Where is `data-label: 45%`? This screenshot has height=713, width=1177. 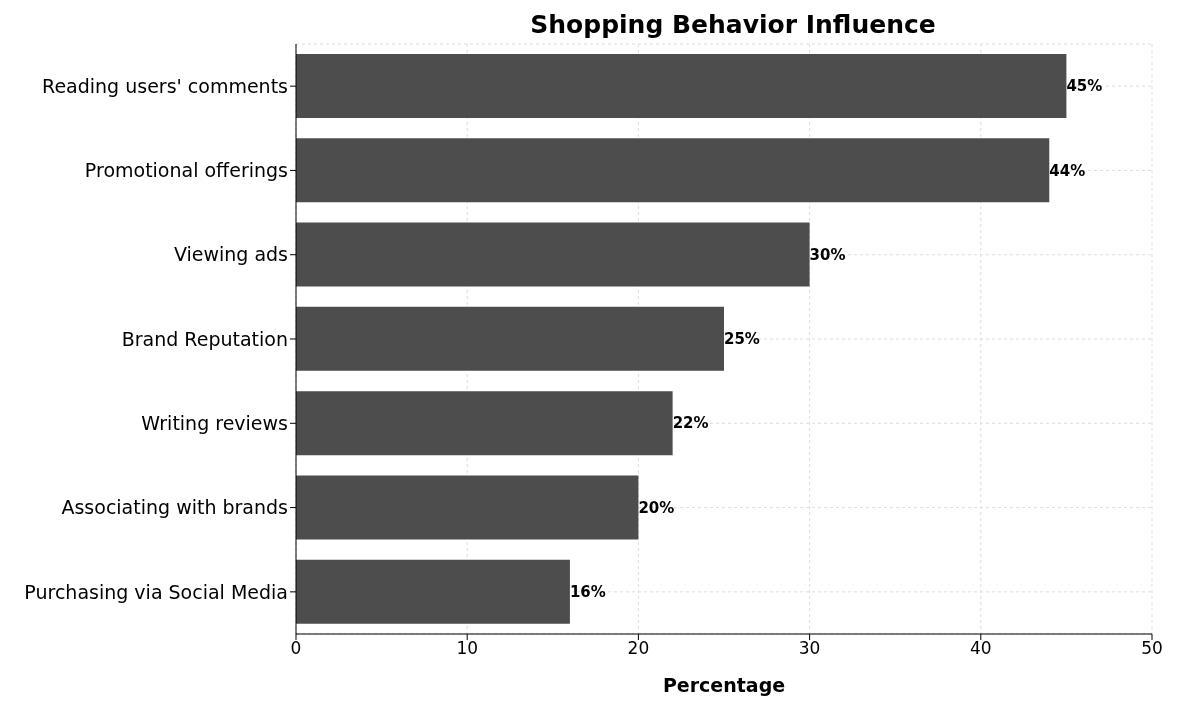 data-label: 45% is located at coordinates (1084, 86).